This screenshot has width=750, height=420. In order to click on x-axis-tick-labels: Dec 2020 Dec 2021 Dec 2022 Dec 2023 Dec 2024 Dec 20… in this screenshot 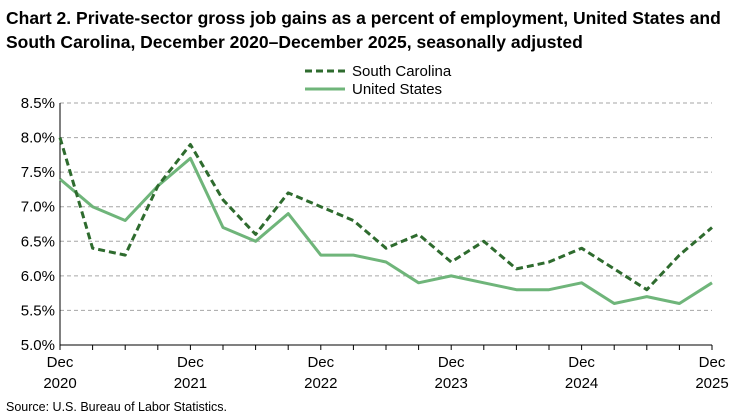, I will do `click(385, 373)`.